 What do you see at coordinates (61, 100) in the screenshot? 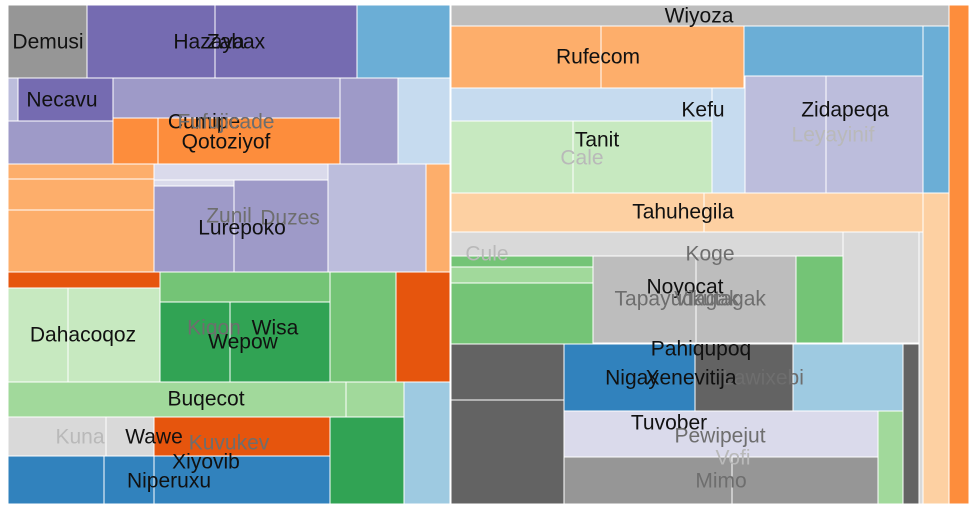
I see `treemap-label-necavu: Necavu` at bounding box center [61, 100].